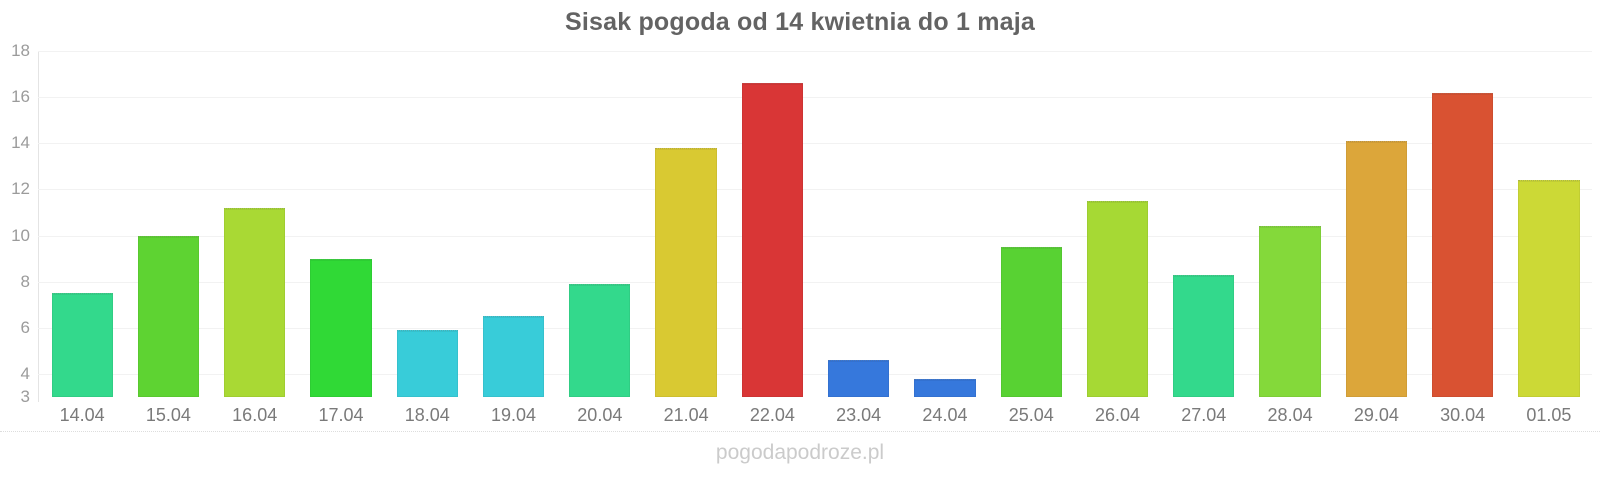  What do you see at coordinates (427, 363) in the screenshot?
I see `bar-18.04` at bounding box center [427, 363].